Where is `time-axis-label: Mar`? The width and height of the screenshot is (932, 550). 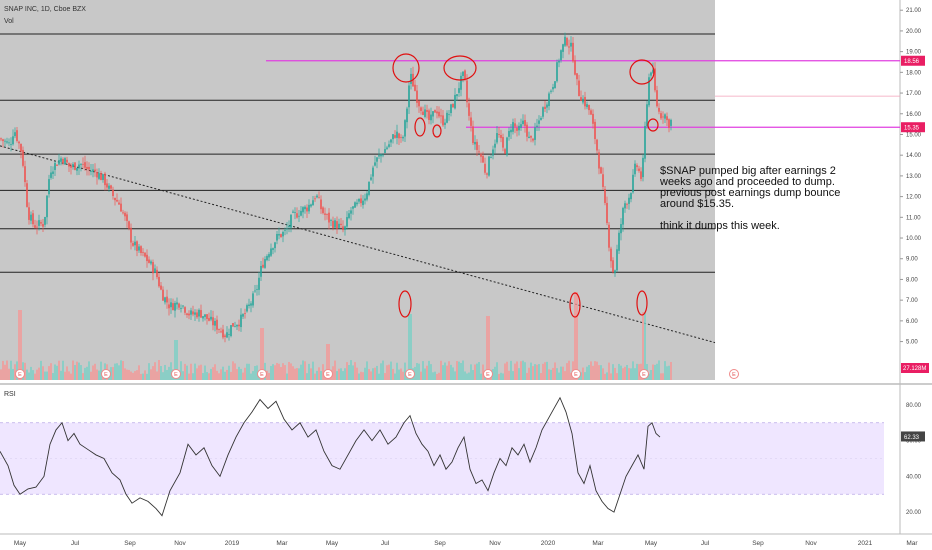 time-axis-label: Mar is located at coordinates (598, 543).